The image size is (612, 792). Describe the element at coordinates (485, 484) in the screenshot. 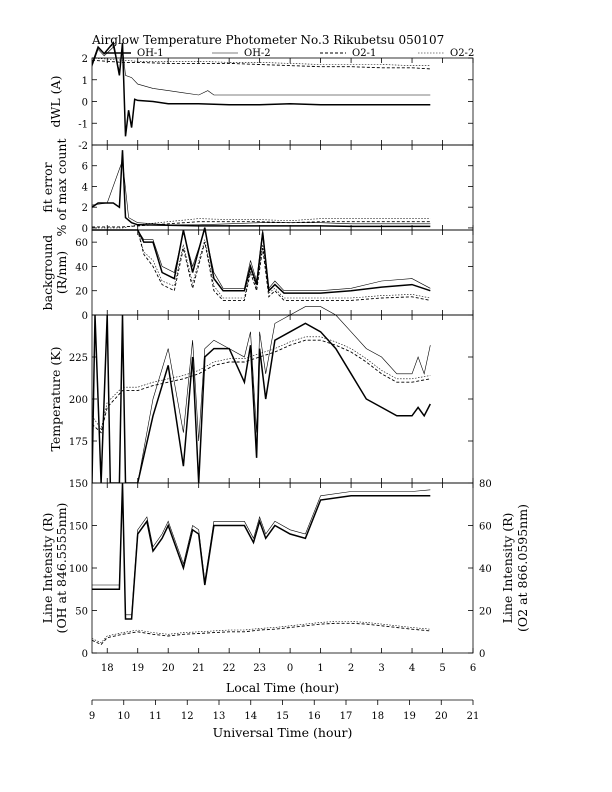

I see `y2-tick-label: 80` at that location.